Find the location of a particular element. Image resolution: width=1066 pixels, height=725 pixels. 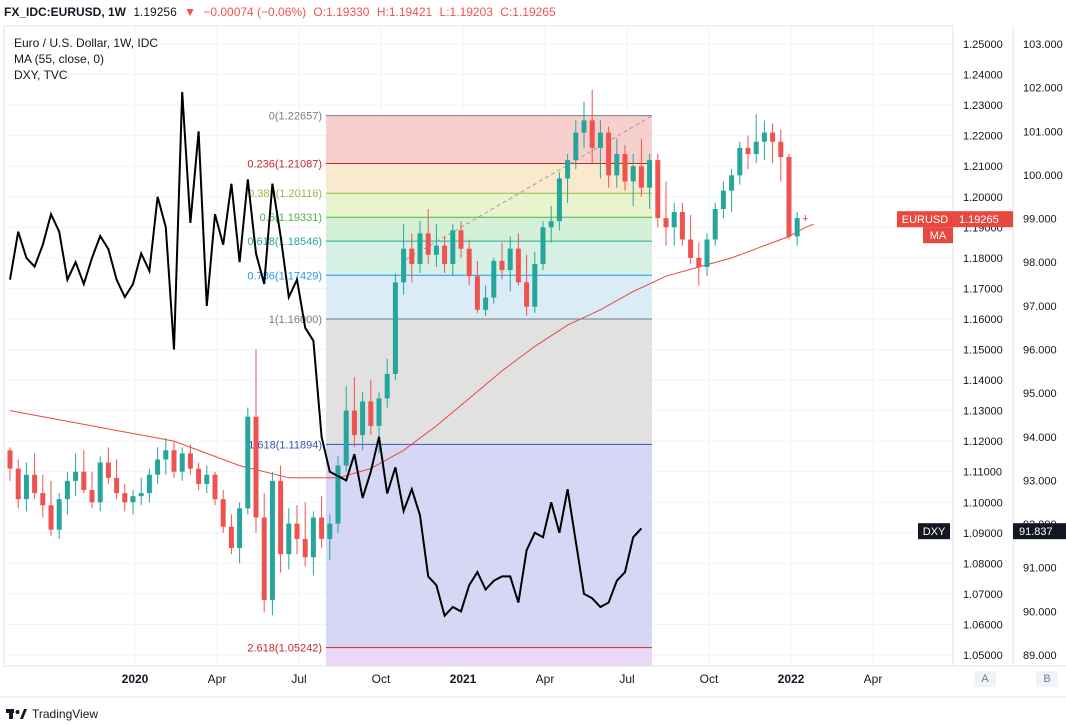

y-left-tick-label: 1.12000 is located at coordinates (983, 442).